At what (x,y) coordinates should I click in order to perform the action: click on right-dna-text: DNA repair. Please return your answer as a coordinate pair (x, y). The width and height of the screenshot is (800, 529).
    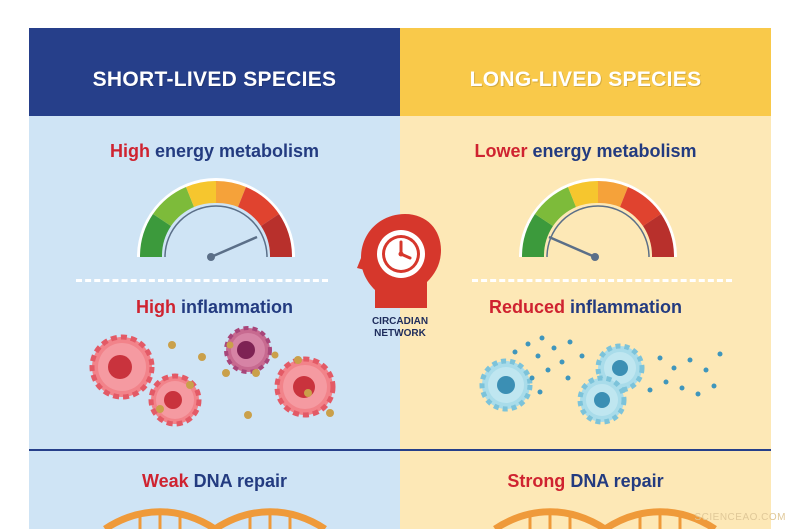
    Looking at the image, I should click on (614, 481).